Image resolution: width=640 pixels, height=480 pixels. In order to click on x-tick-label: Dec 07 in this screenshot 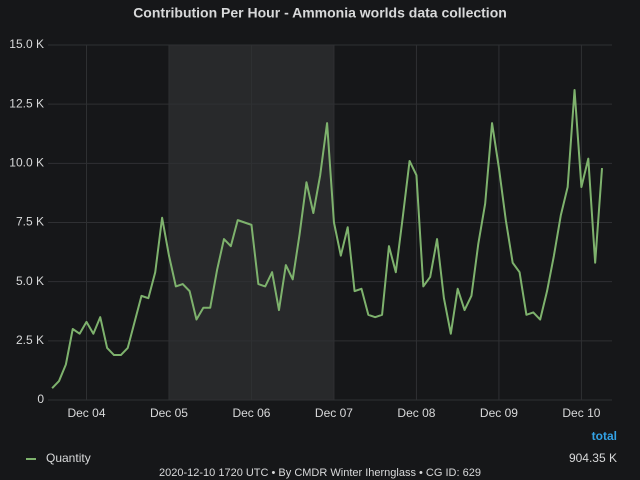, I will do `click(334, 413)`.